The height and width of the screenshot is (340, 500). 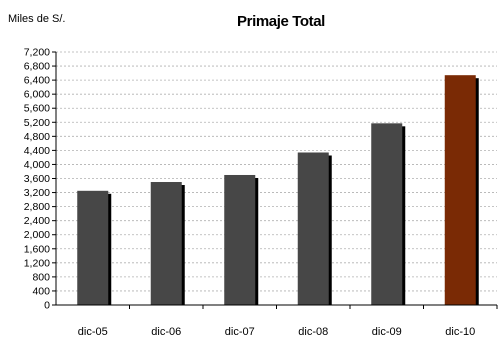 What do you see at coordinates (37, 235) in the screenshot?
I see `y-tick-label: 2,000` at bounding box center [37, 235].